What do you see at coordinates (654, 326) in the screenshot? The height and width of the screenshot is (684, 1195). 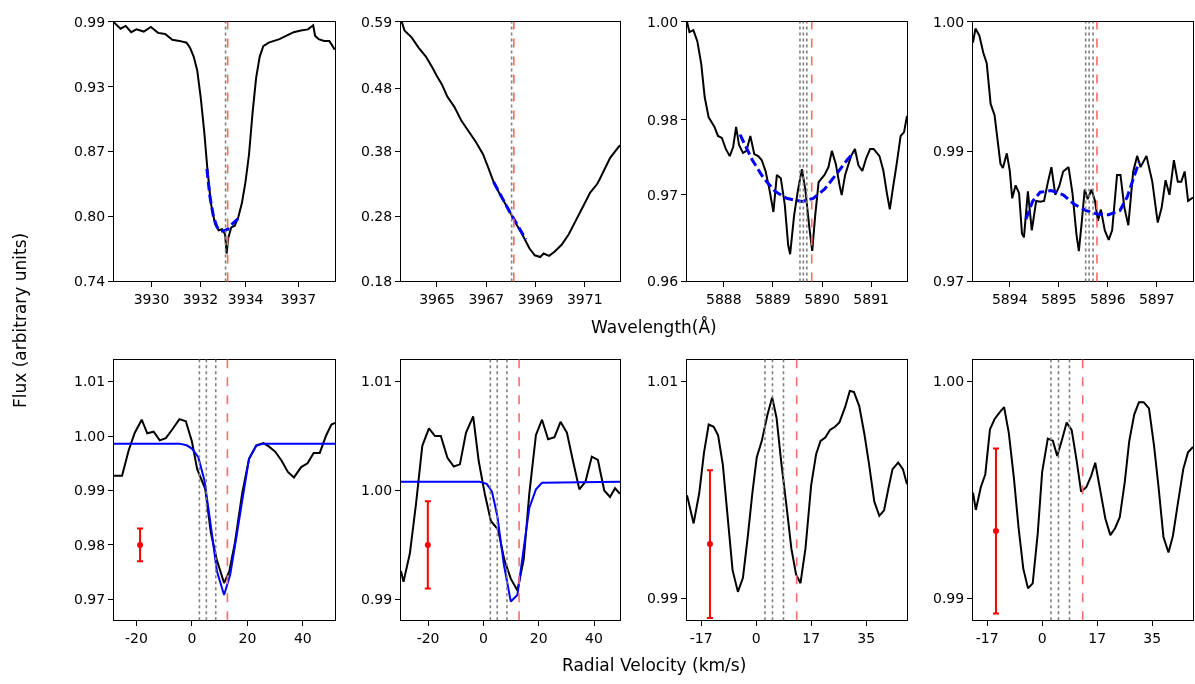 I see `x-axis-title: Wavelength(Å)` at bounding box center [654, 326].